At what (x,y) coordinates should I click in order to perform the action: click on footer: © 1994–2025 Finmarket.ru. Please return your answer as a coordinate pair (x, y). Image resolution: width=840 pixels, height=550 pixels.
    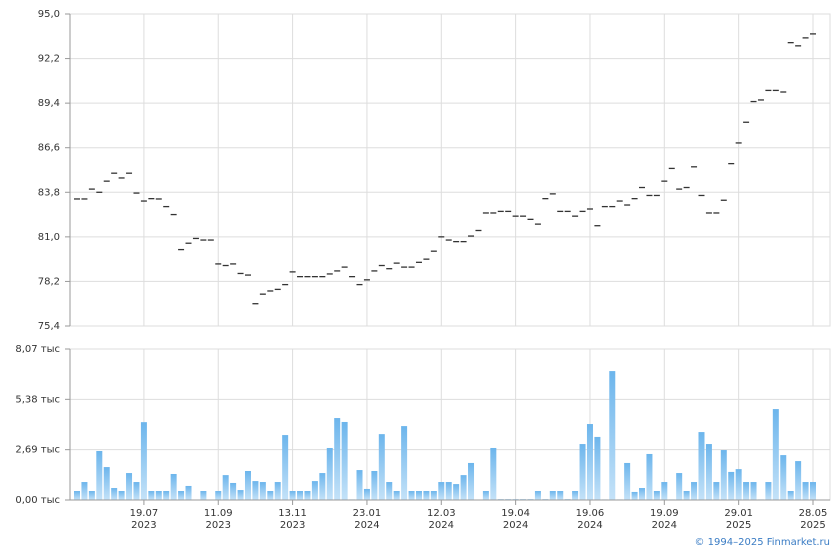
    Looking at the image, I should click on (762, 542).